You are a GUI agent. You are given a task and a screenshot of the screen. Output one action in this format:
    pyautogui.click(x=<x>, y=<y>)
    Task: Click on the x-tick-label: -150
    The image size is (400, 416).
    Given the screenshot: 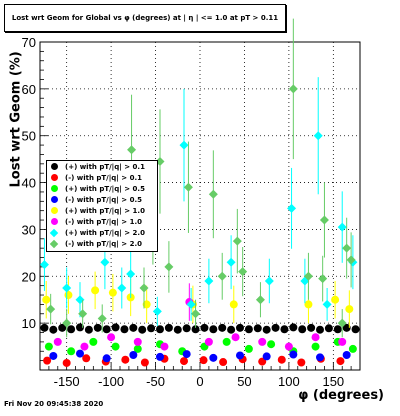 What is the action you would take?
    pyautogui.click(x=67, y=381)
    